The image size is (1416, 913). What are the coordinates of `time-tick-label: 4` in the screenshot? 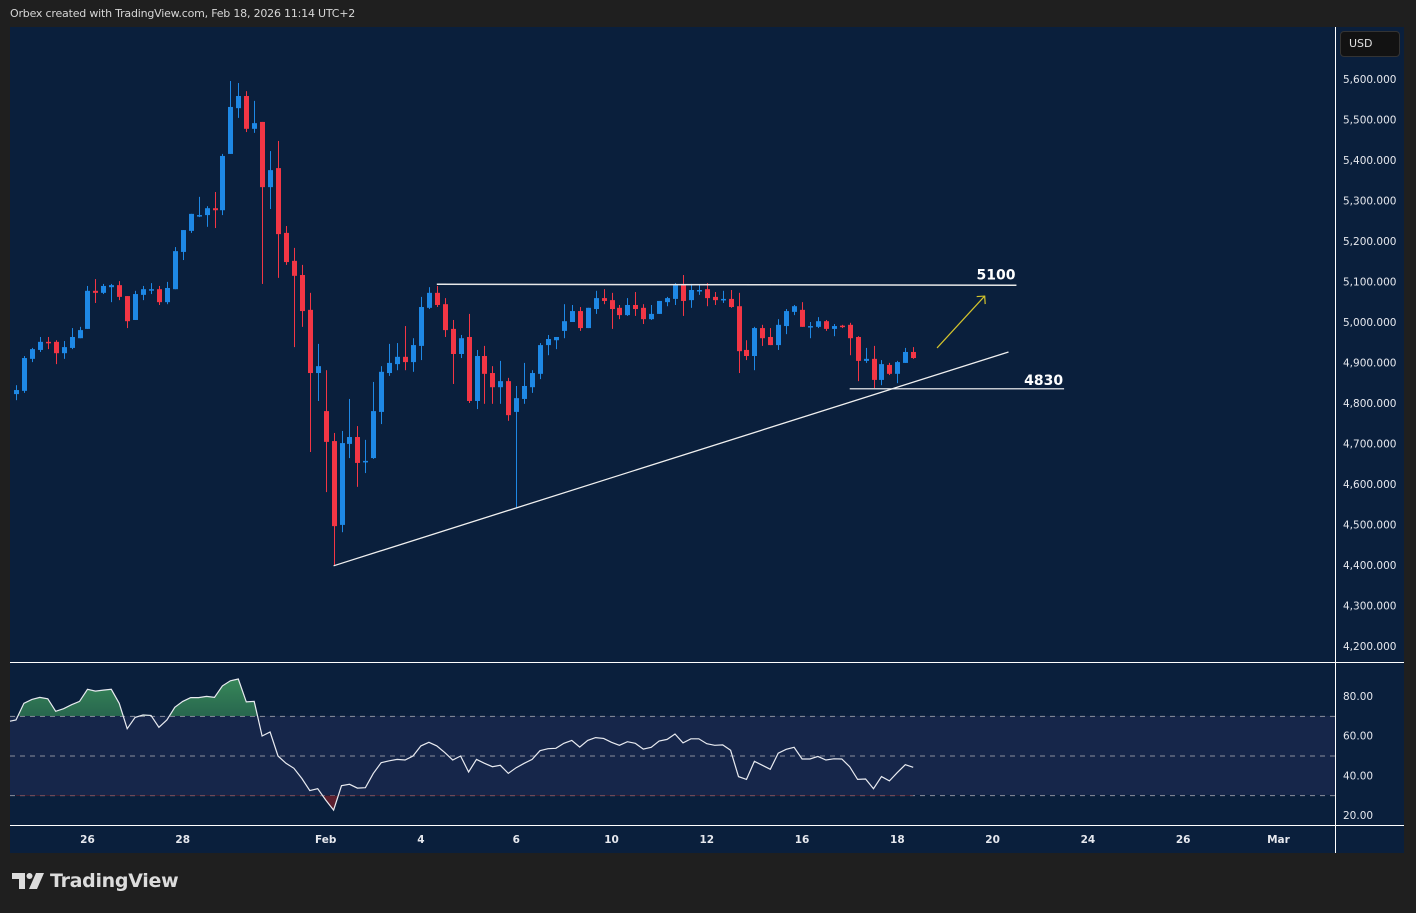 It's located at (420, 840).